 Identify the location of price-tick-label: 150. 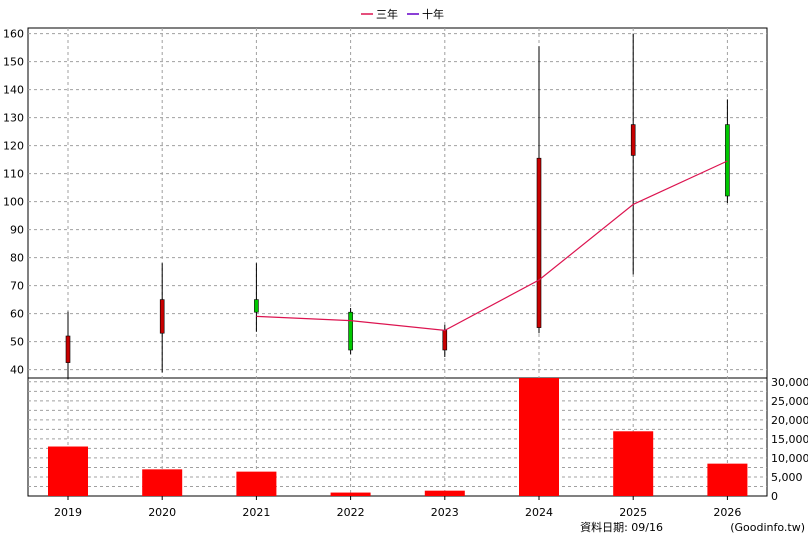
(13, 62).